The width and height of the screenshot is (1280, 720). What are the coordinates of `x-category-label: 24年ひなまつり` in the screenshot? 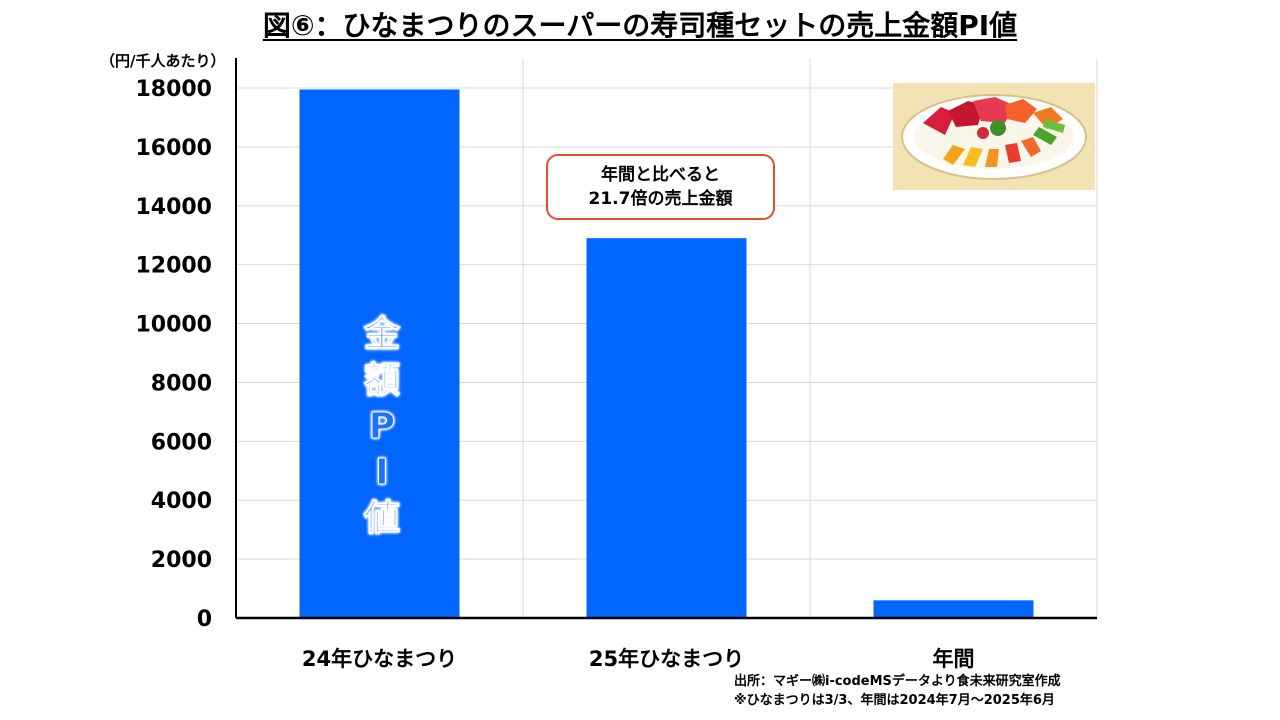 It's located at (379, 659).